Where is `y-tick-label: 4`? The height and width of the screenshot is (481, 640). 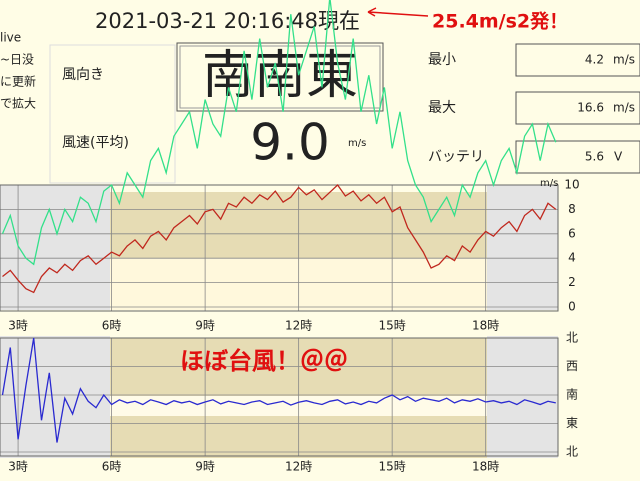 y-tick-label: 4 is located at coordinates (572, 258).